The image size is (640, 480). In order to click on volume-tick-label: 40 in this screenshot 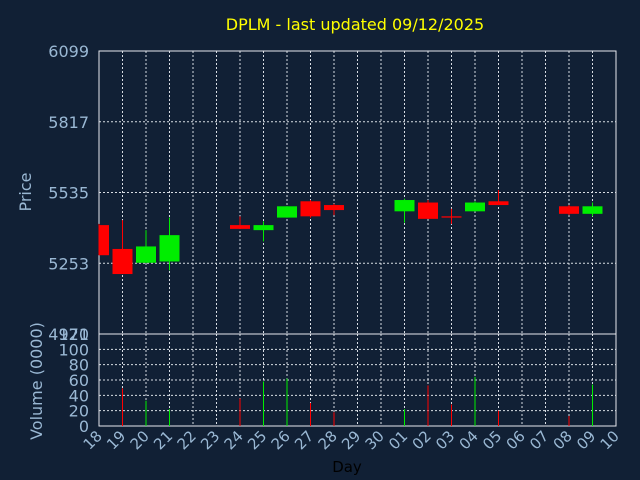, I will do `click(79, 395)`.